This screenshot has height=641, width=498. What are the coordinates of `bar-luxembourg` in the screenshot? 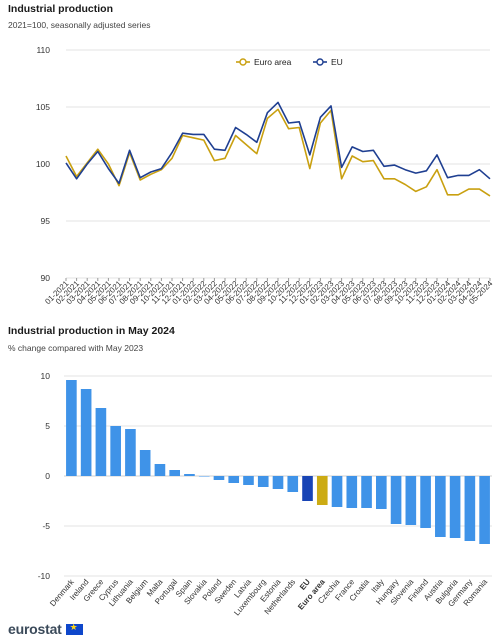 It's located at (263, 481).